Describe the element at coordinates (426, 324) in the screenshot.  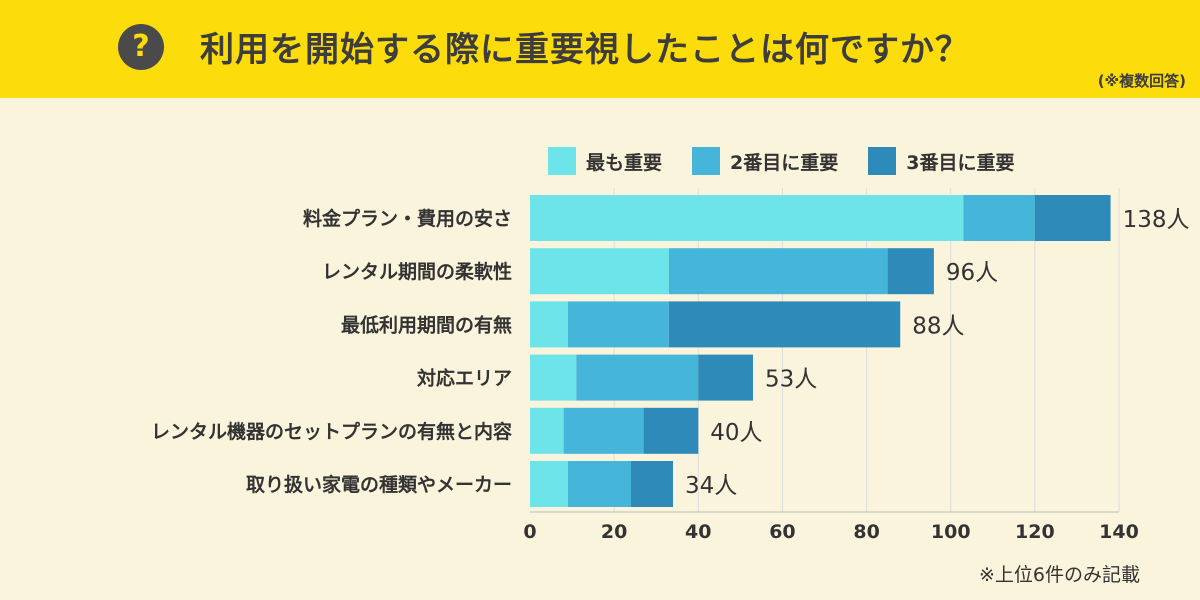
I see `category-label: 最低利用期間の有無` at that location.